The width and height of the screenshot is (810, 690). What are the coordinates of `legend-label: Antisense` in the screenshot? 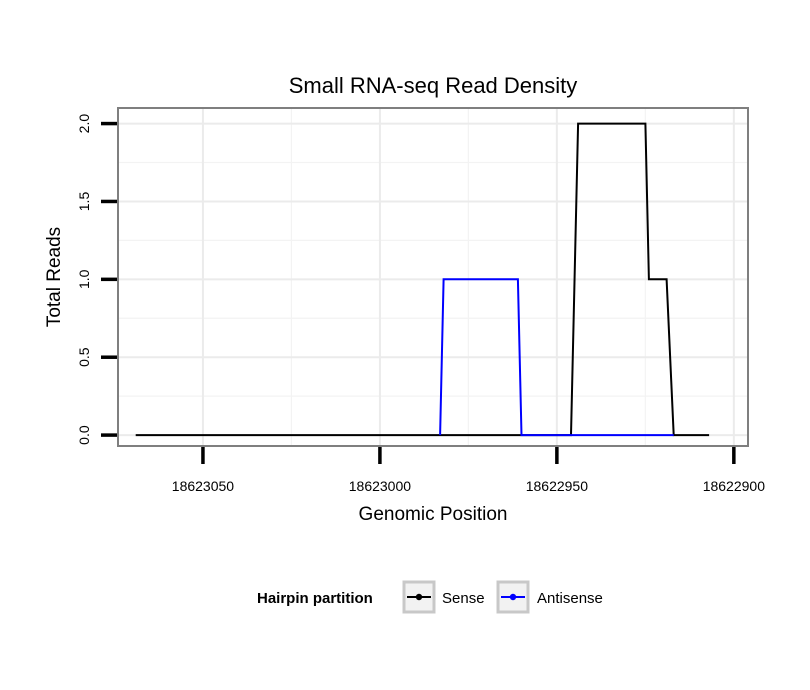 It's located at (570, 598).